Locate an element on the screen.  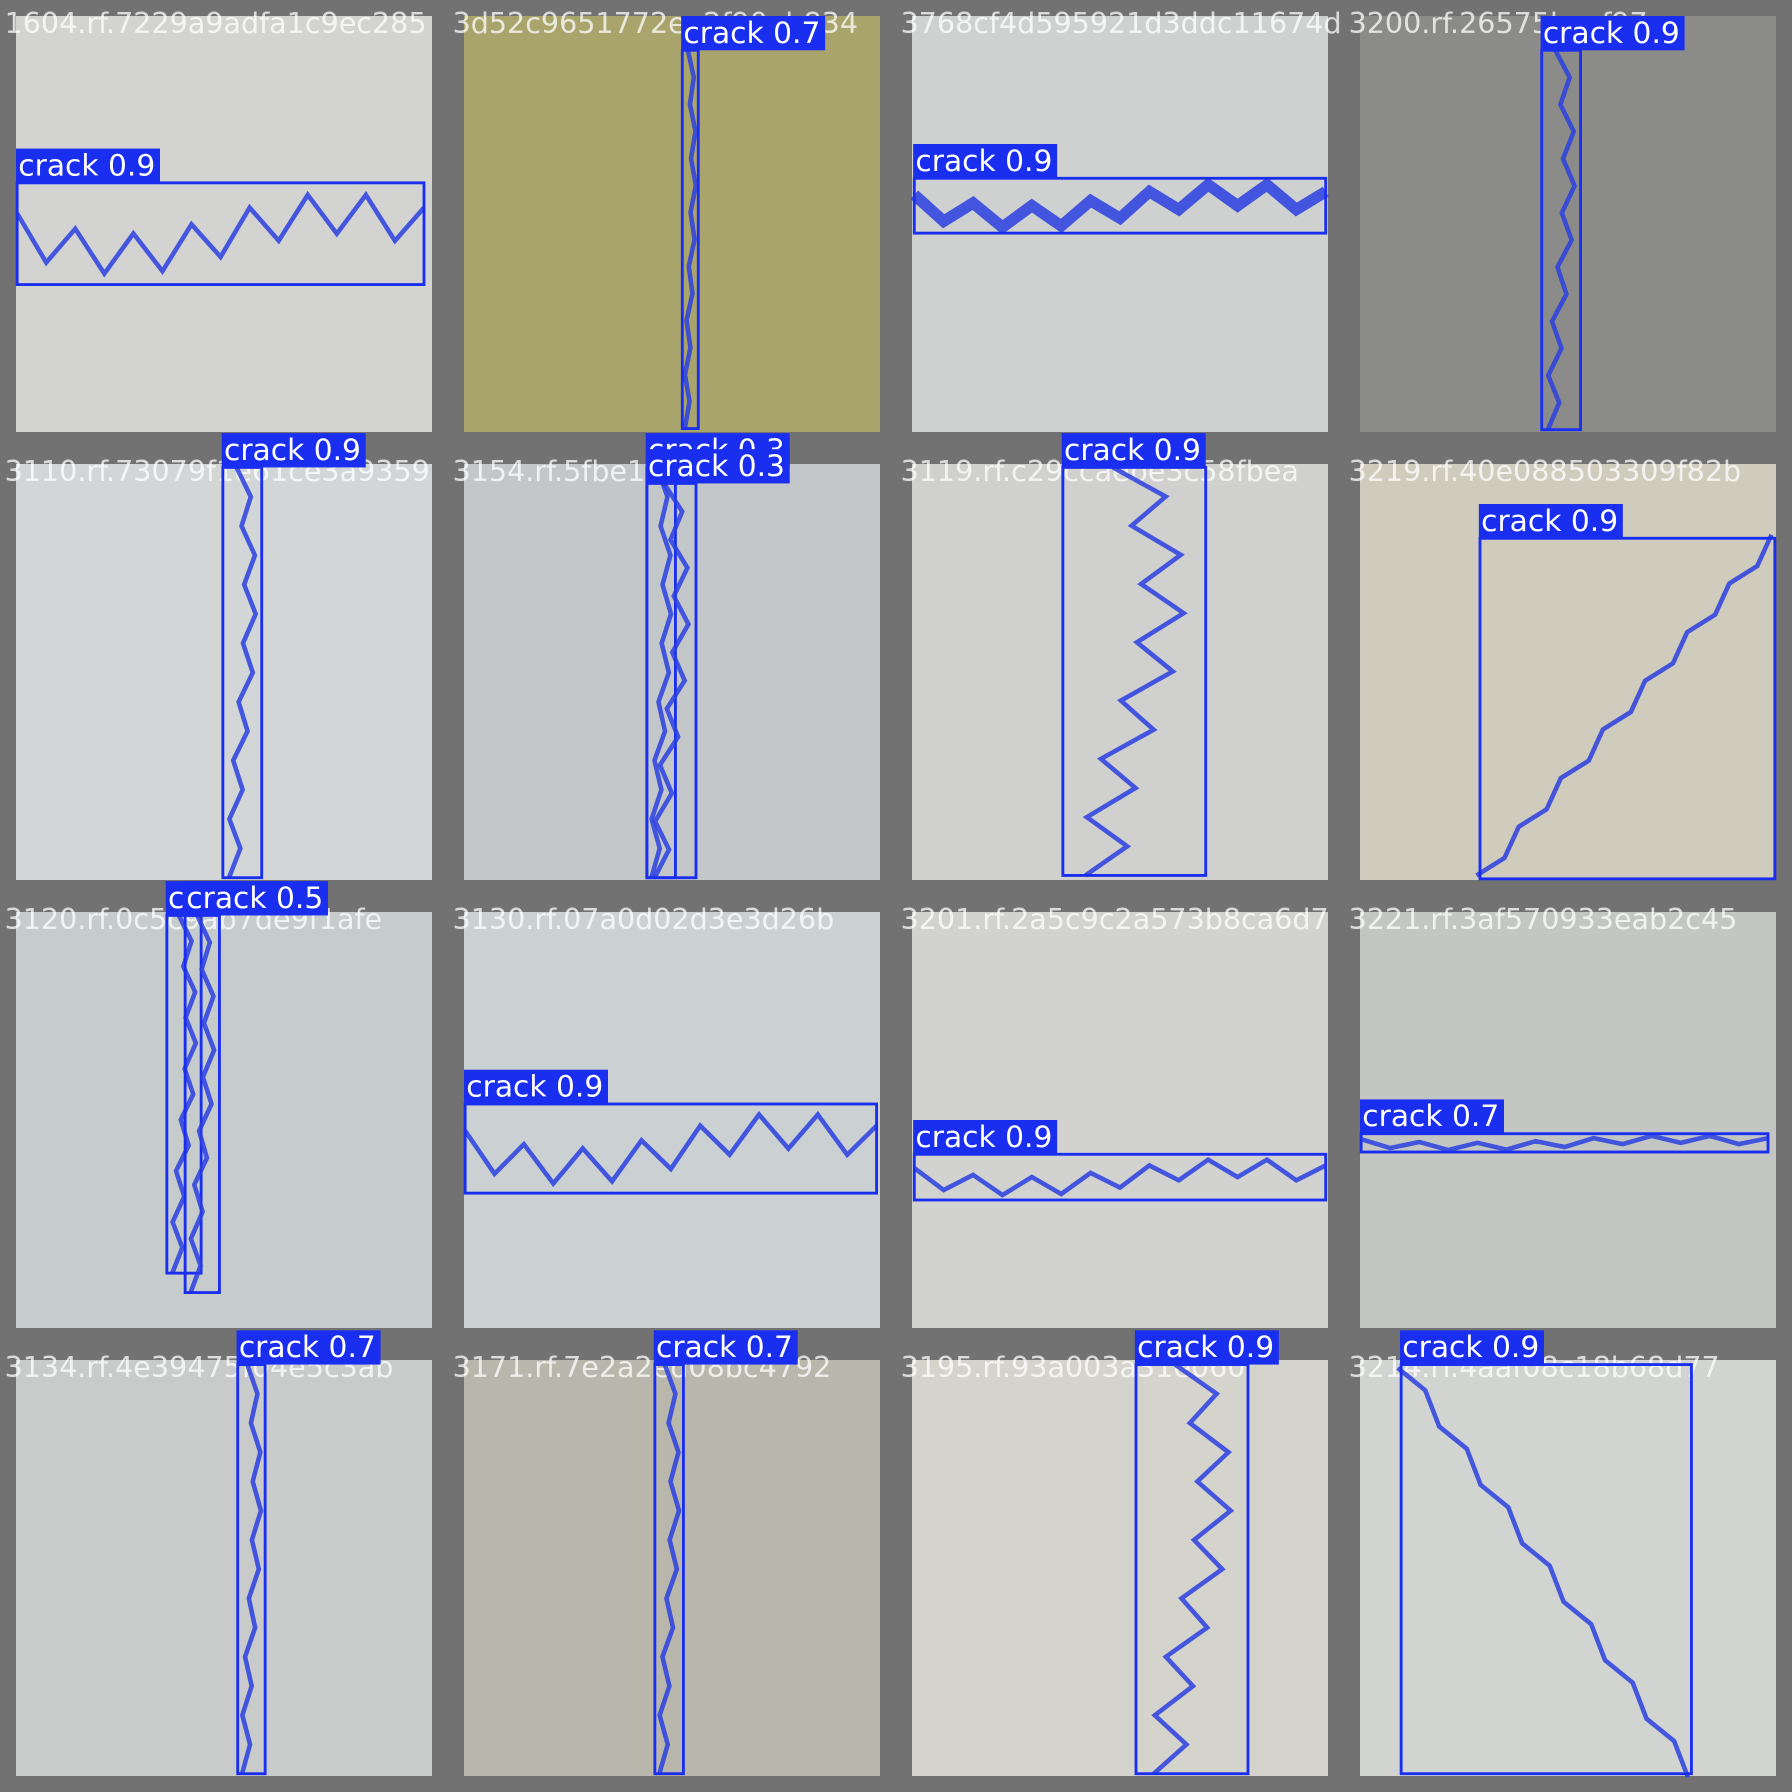
filename: 3201.rf.2a5c9c2a573b8ca6d7 is located at coordinates (1115, 919).